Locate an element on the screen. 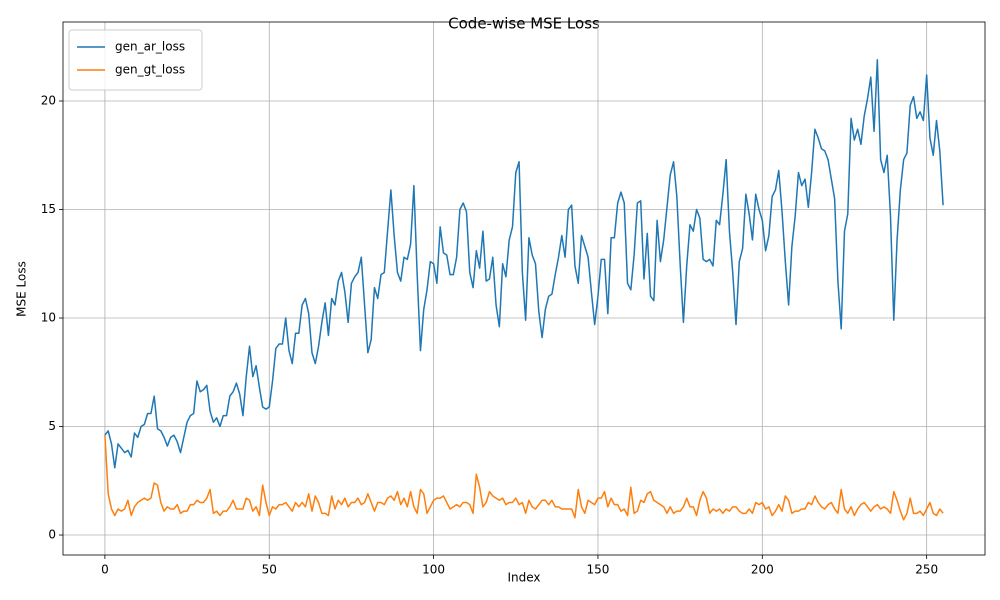  x-tick-label: 100 is located at coordinates (433, 570).